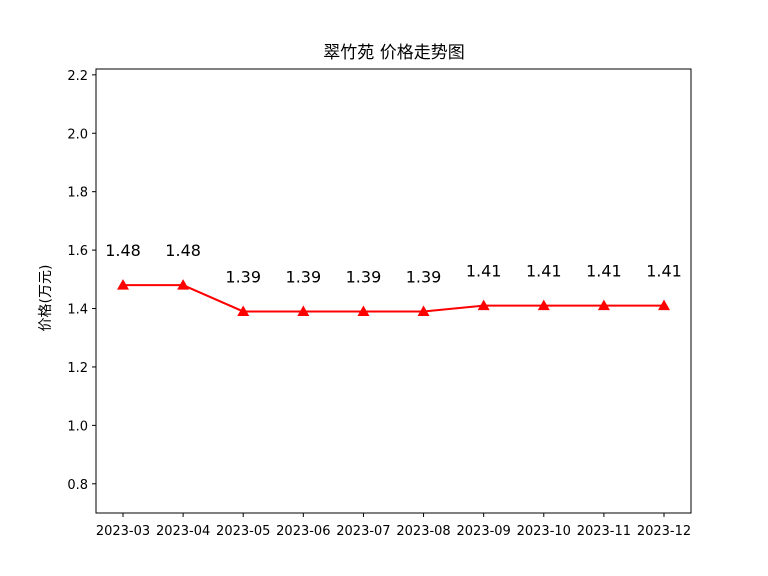  I want to click on x-tick-label: 2023-05, so click(243, 531).